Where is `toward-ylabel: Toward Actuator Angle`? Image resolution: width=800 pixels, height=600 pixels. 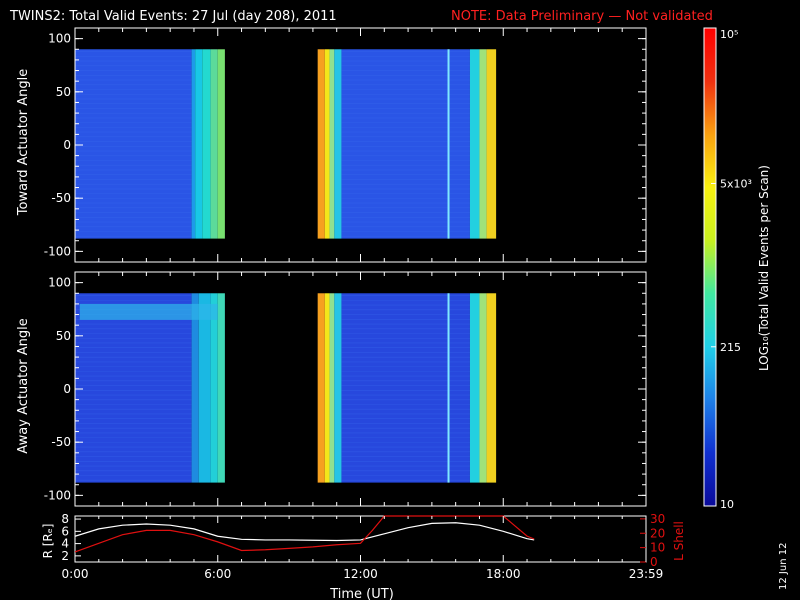
toward-ylabel: Toward Actuator Angle is located at coordinates (23, 142).